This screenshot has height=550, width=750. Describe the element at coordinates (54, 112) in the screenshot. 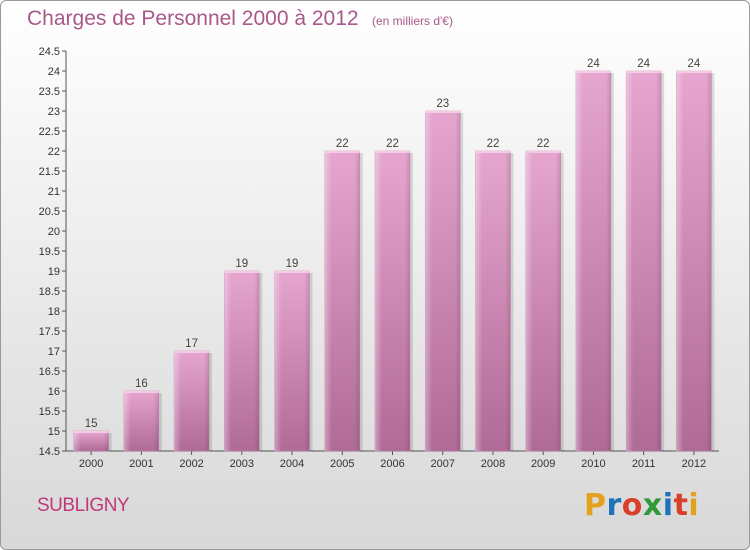

I see `y-tick-label: 23` at that location.